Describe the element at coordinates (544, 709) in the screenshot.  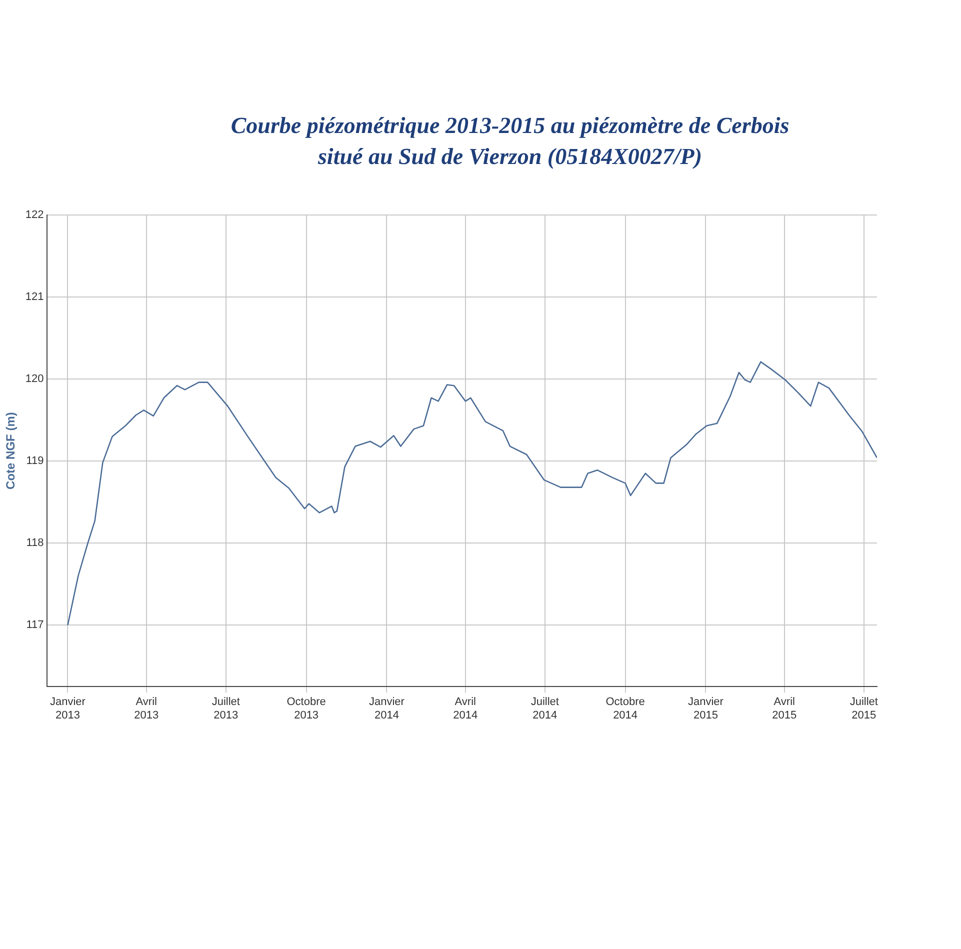
I see `x-tick-label: Juillet 2014` at that location.